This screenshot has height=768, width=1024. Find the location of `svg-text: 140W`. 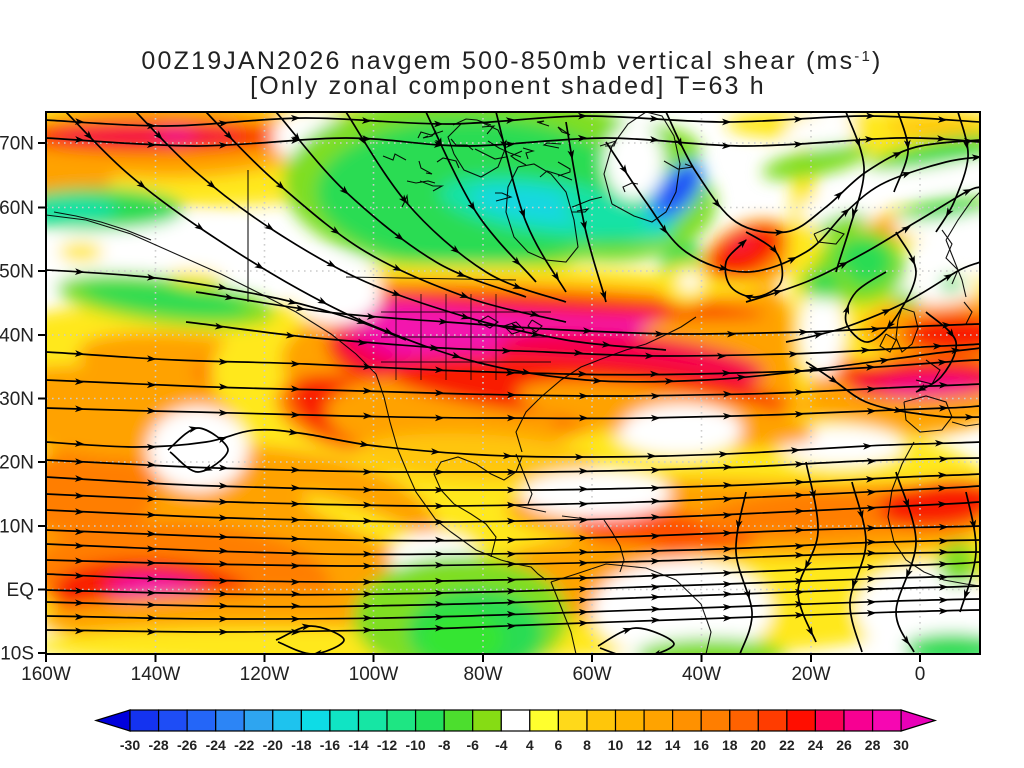

svg-text: 140W is located at coordinates (156, 674).